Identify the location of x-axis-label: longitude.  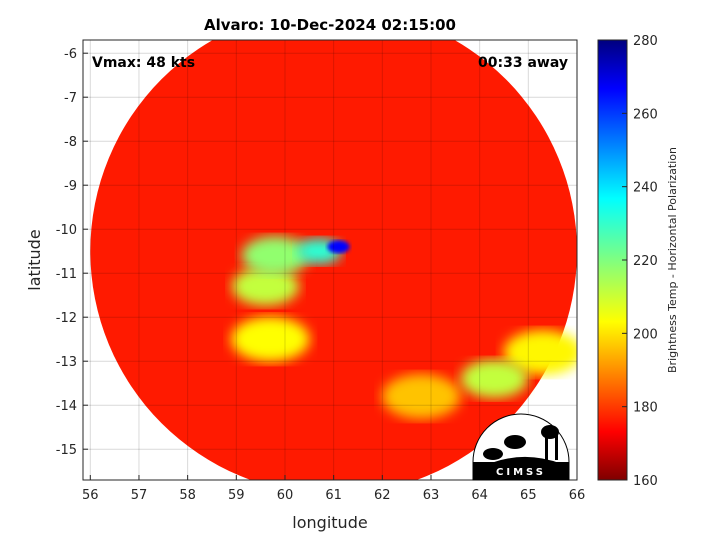
(329, 522).